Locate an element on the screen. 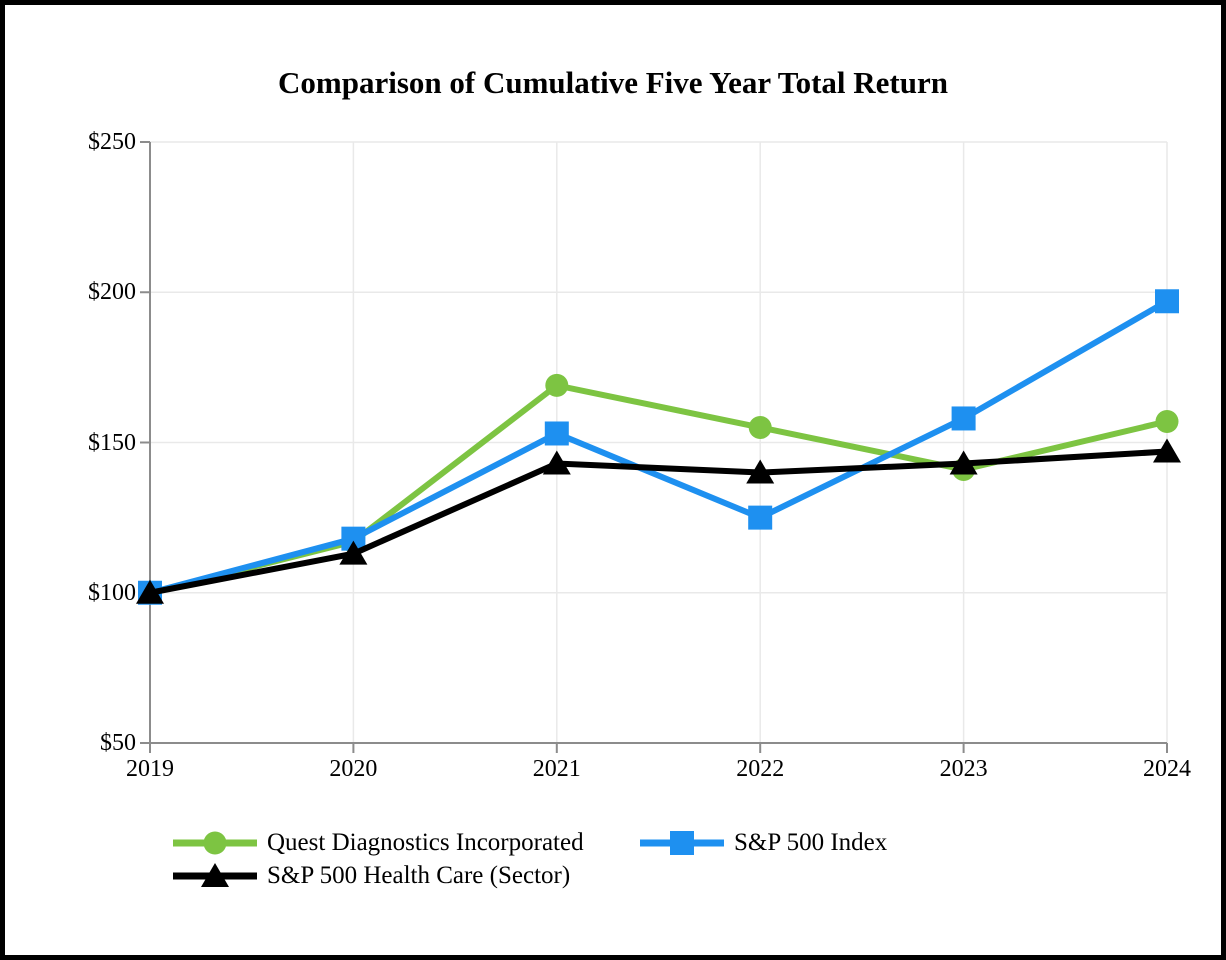 Image resolution: width=1226 pixels, height=960 pixels. x-tick-label: 2023 is located at coordinates (963, 769).